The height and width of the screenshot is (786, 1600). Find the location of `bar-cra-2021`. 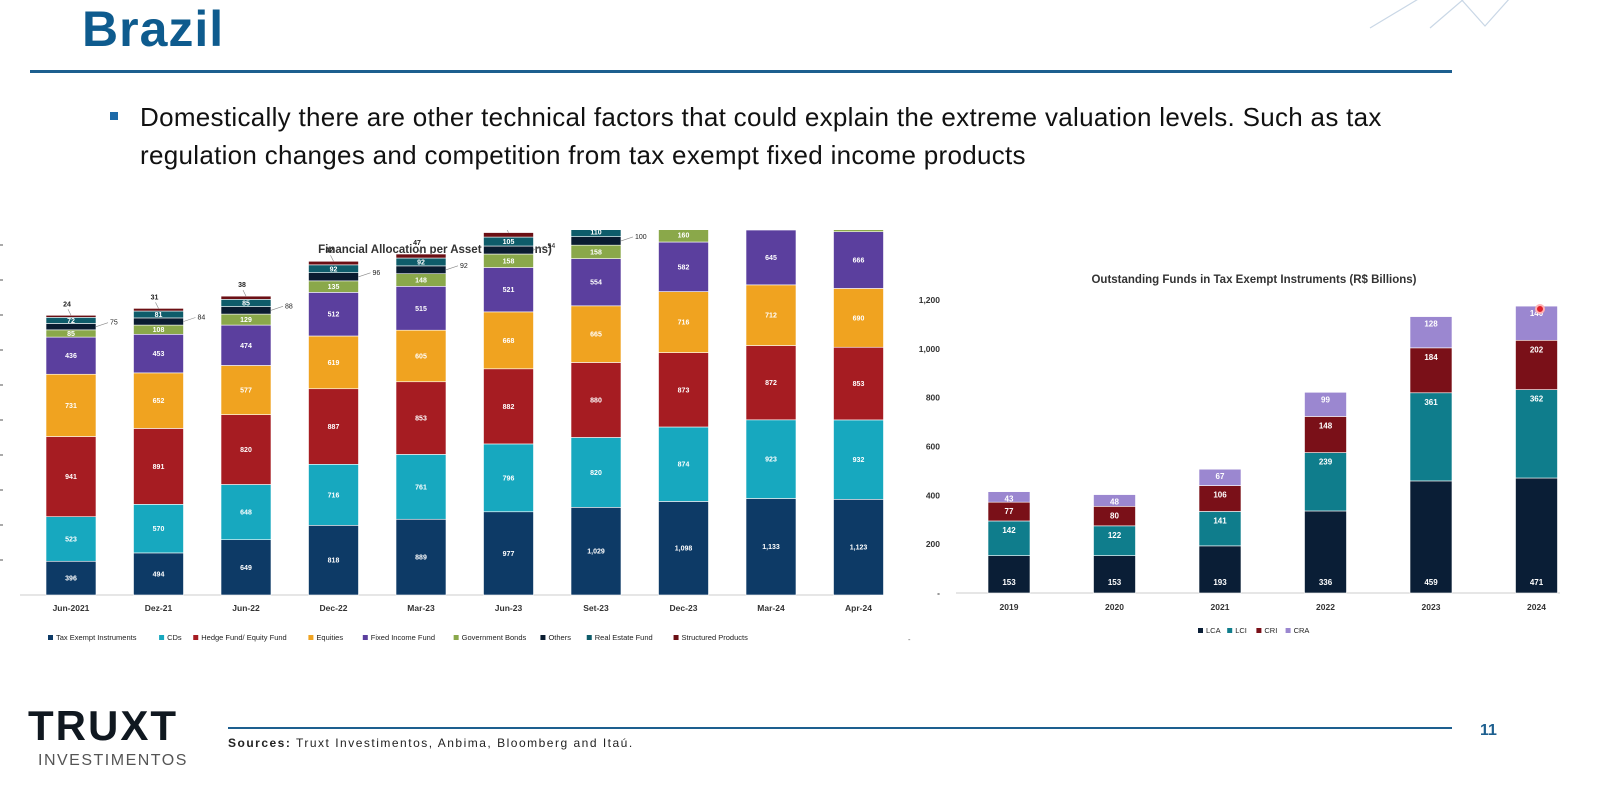

bar-cra-2021 is located at coordinates (1220, 477).